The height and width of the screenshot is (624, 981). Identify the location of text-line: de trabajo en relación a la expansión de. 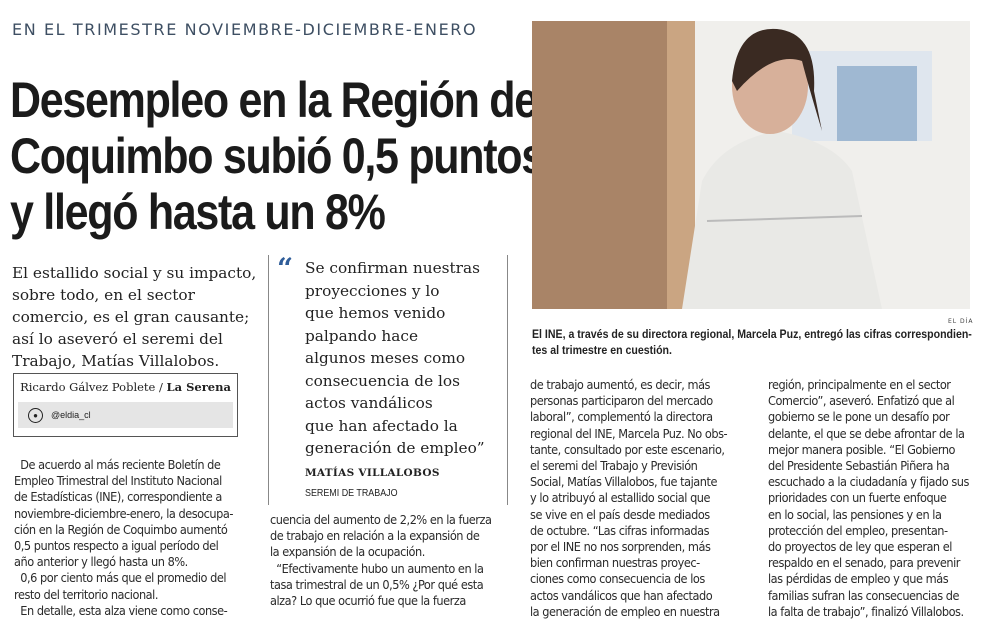
(375, 536).